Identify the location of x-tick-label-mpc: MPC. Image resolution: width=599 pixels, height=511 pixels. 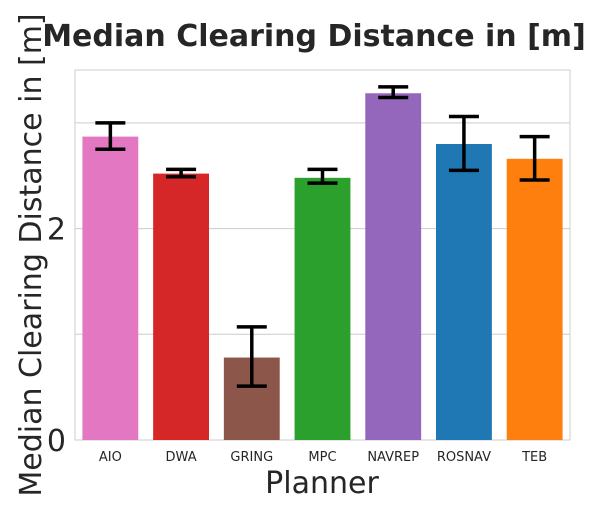
(322, 457).